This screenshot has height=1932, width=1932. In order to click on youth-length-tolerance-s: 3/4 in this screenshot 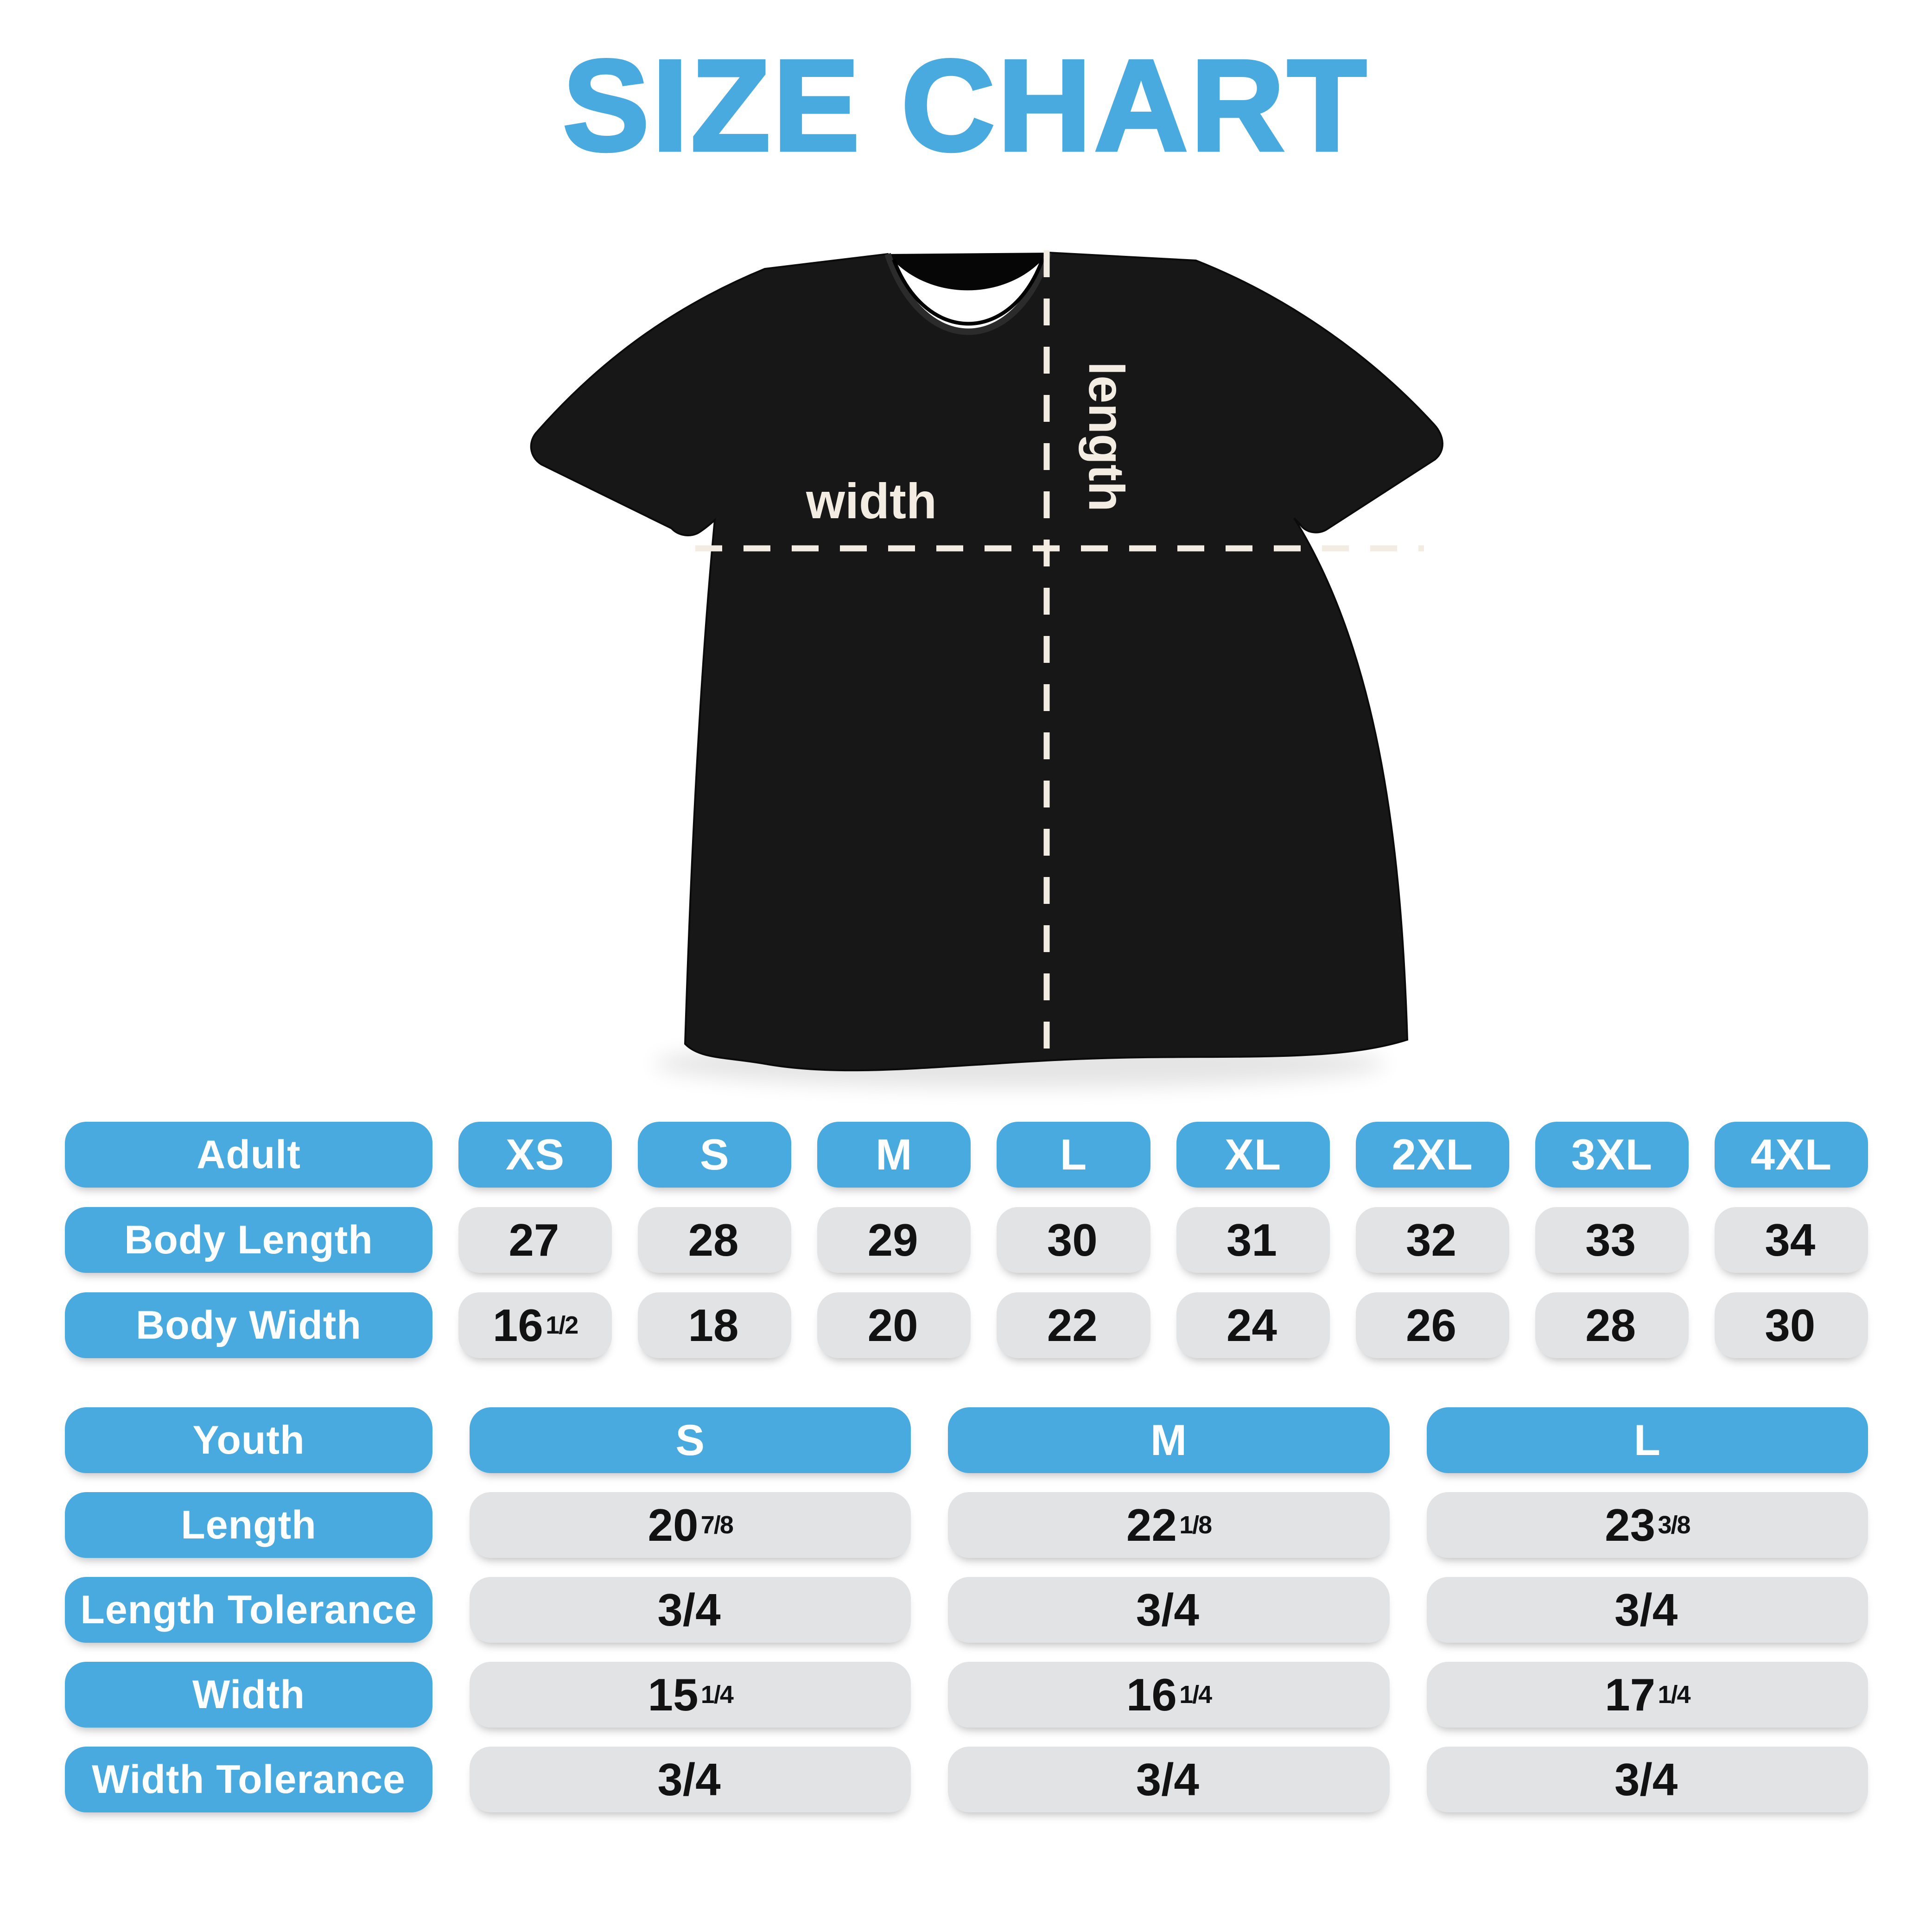, I will do `click(690, 1610)`.